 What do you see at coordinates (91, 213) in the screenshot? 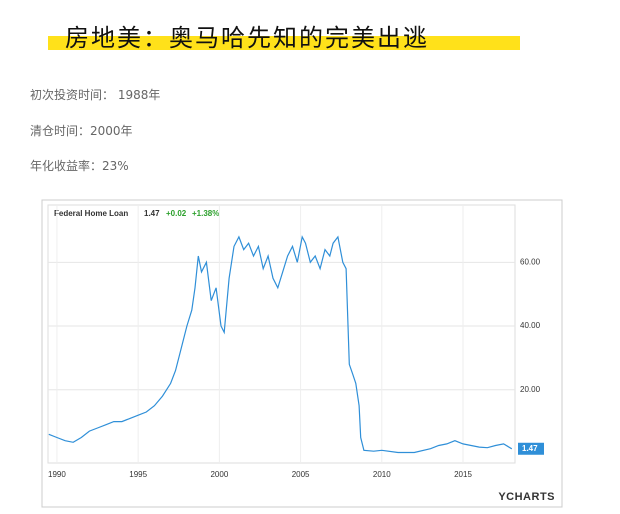
I see `legend-name: Federal Home Loan` at bounding box center [91, 213].